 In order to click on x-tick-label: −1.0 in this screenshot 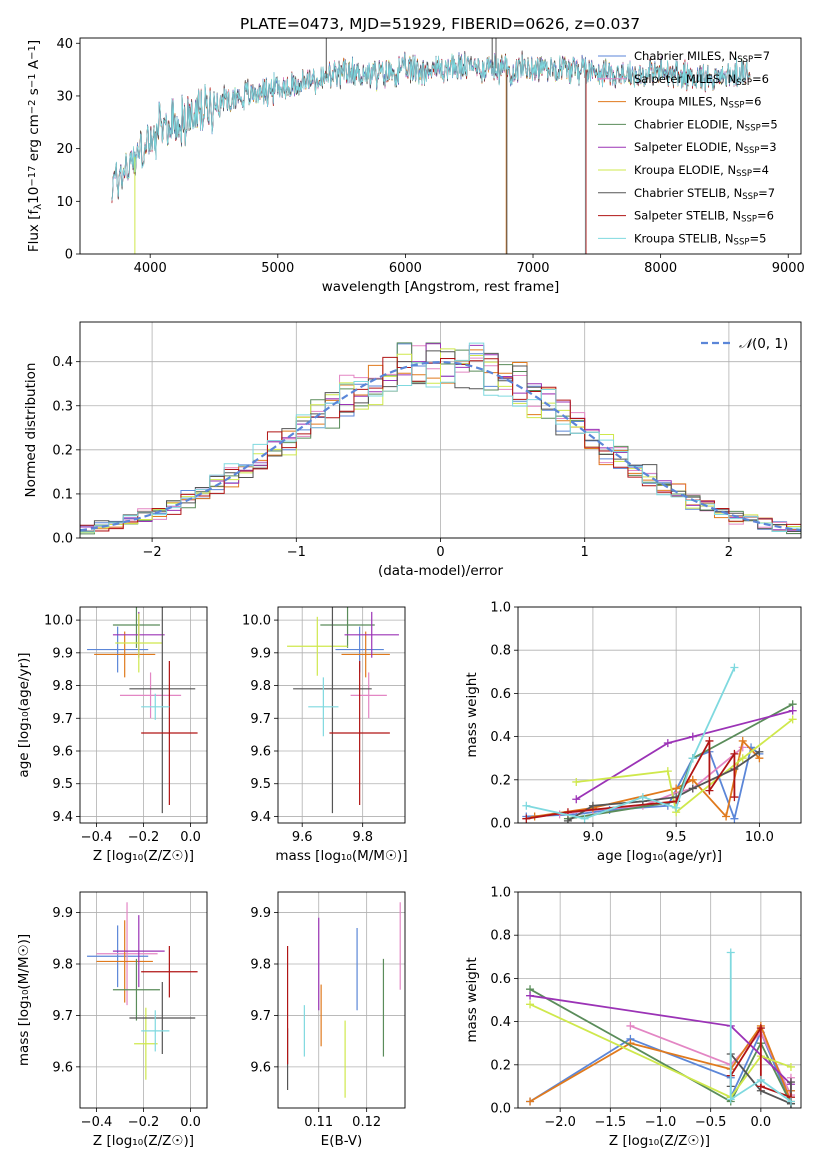, I will do `click(661, 1122)`.